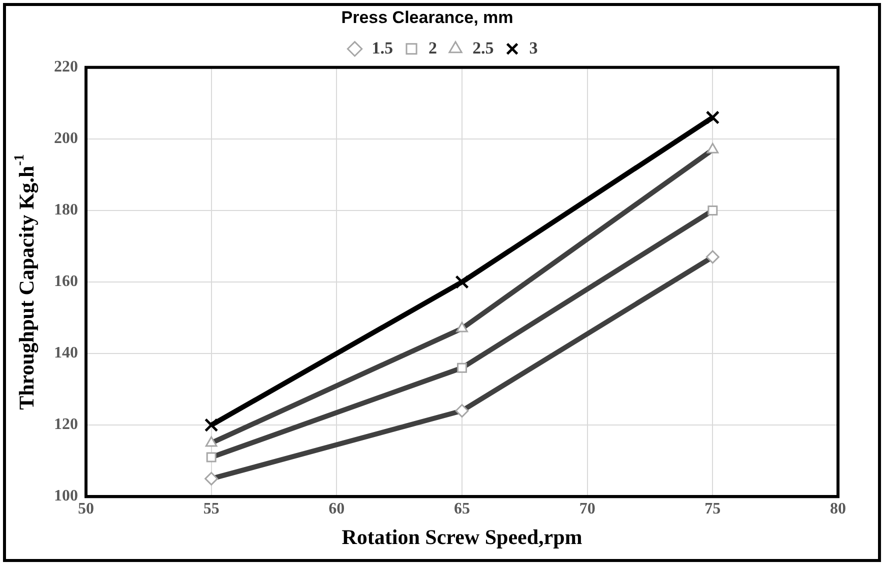 This screenshot has width=882, height=563. What do you see at coordinates (86, 509) in the screenshot?
I see `x-tick-label: 50` at bounding box center [86, 509].